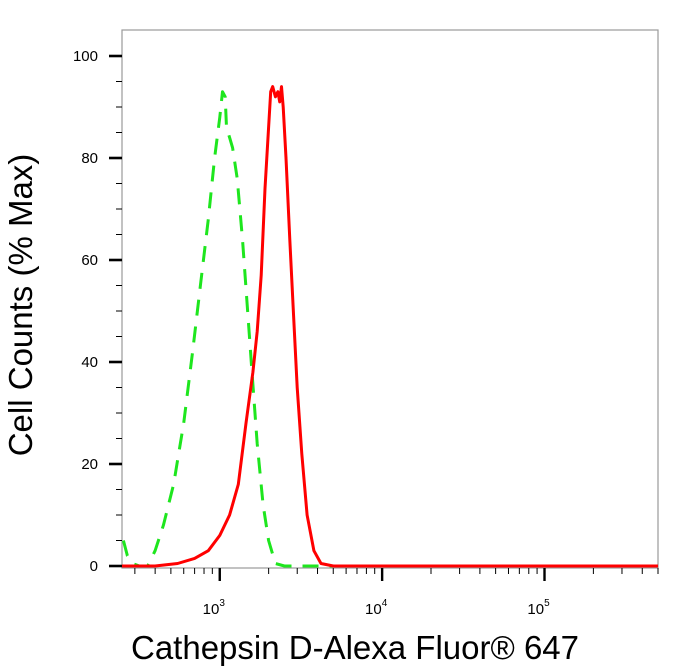  Describe the element at coordinates (385, 603) in the screenshot. I see `x-tick-exponent: 4` at that location.